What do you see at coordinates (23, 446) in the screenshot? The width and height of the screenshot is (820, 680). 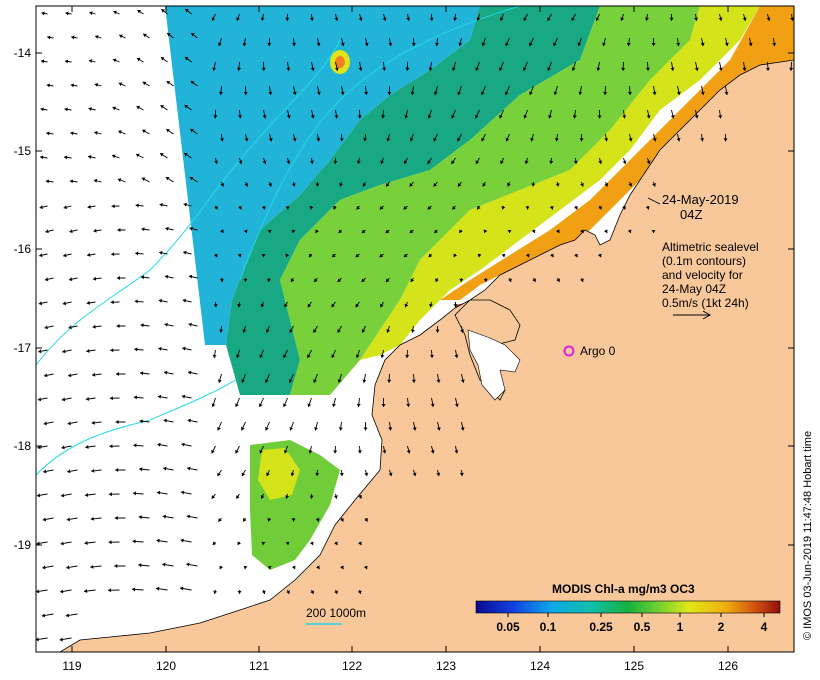 I see `lat-tick-label: -18` at bounding box center [23, 446].